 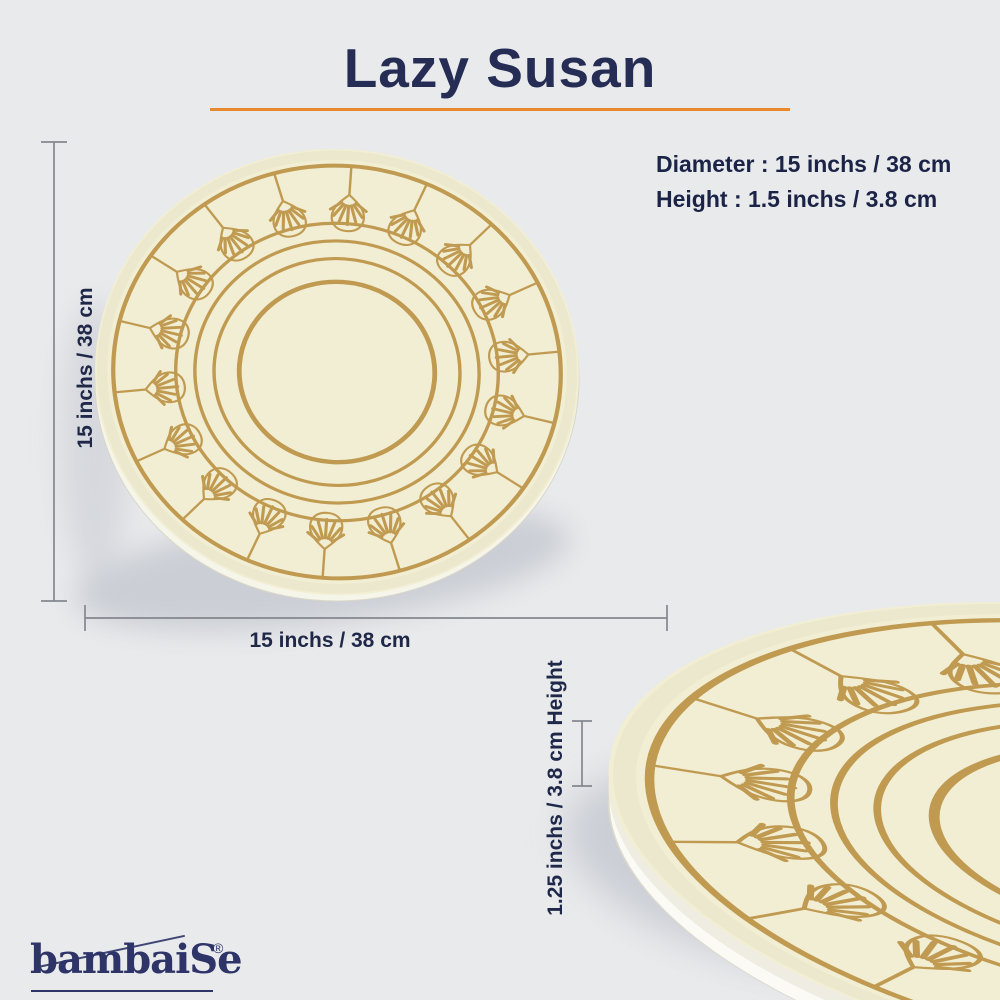 I want to click on vertical-dimension-line, so click(x=54, y=371).